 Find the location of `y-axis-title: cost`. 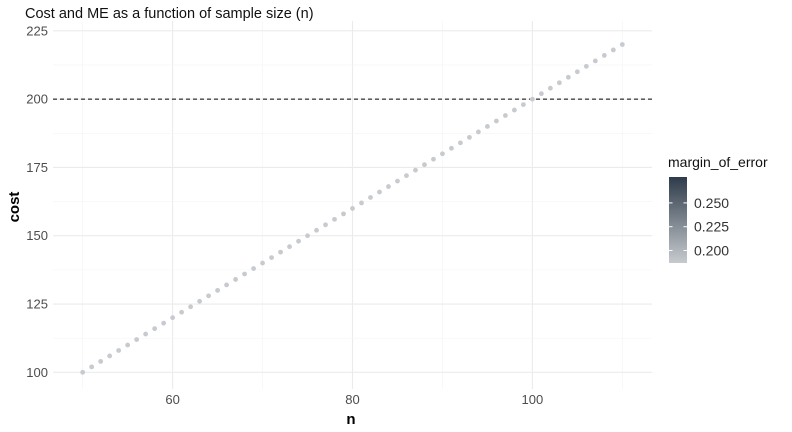

y-axis-title: cost is located at coordinates (14, 207).